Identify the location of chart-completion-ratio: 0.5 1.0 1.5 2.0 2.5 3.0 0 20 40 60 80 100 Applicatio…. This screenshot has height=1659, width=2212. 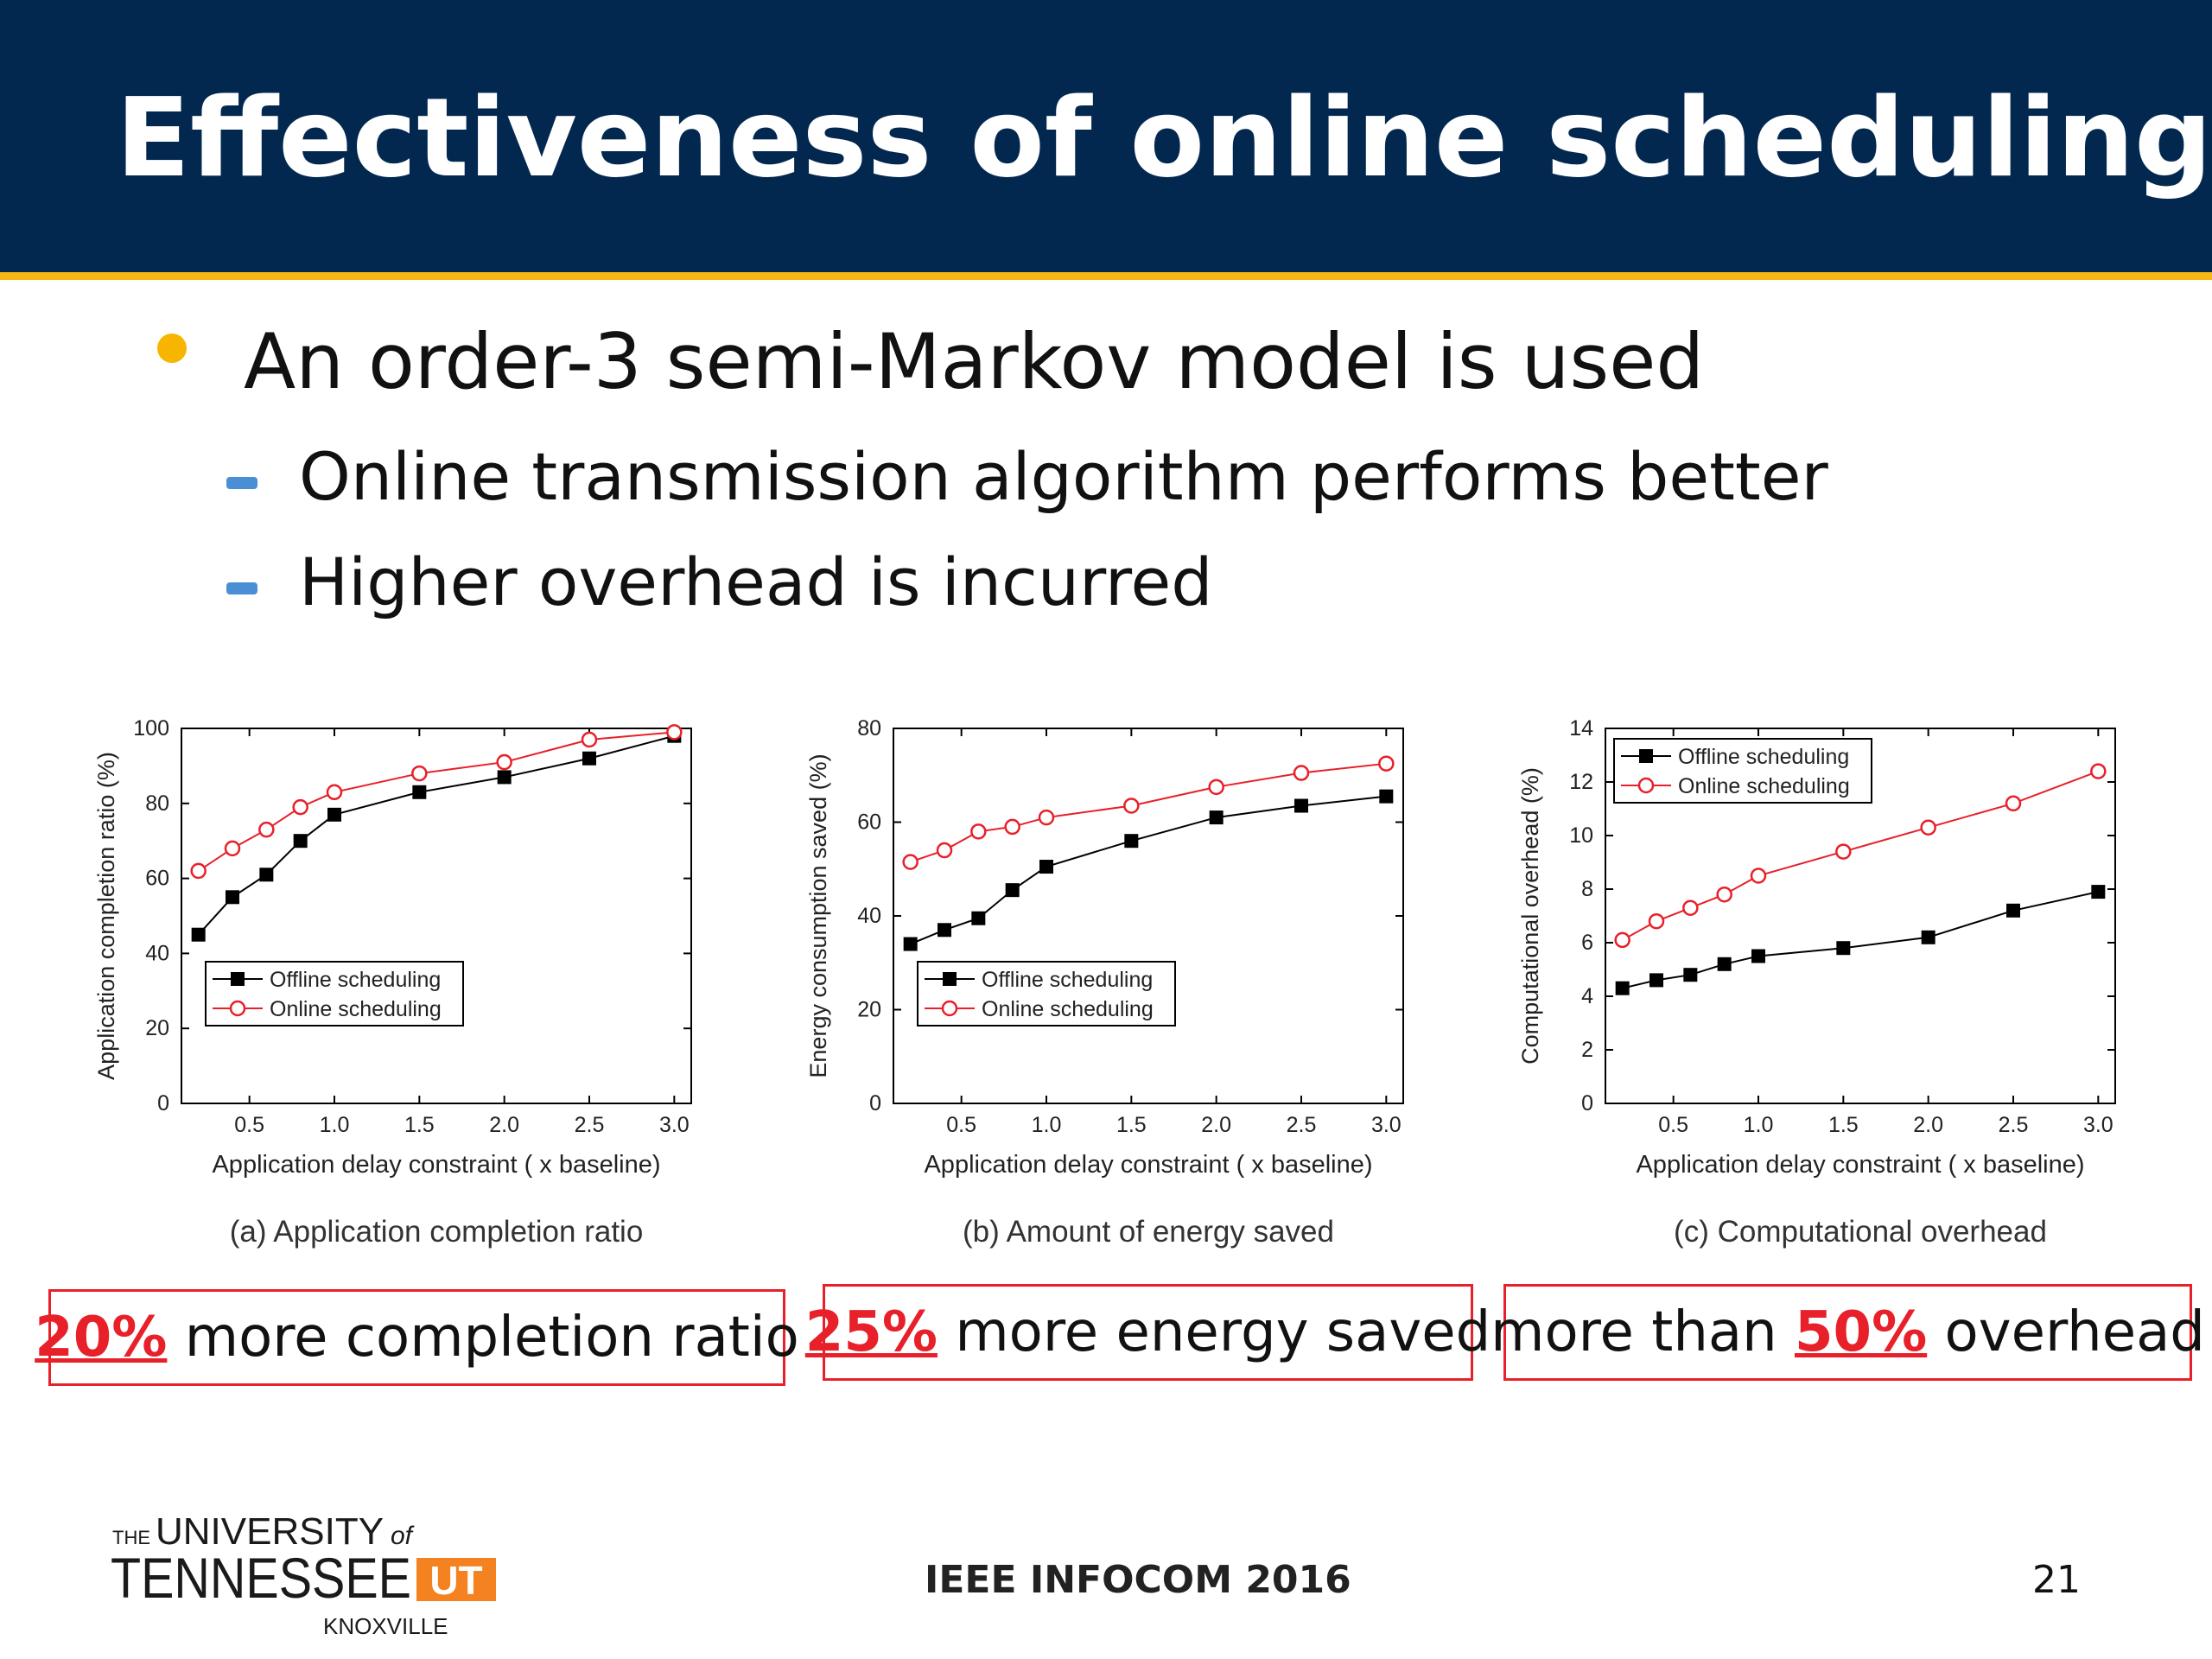
(450, 980).